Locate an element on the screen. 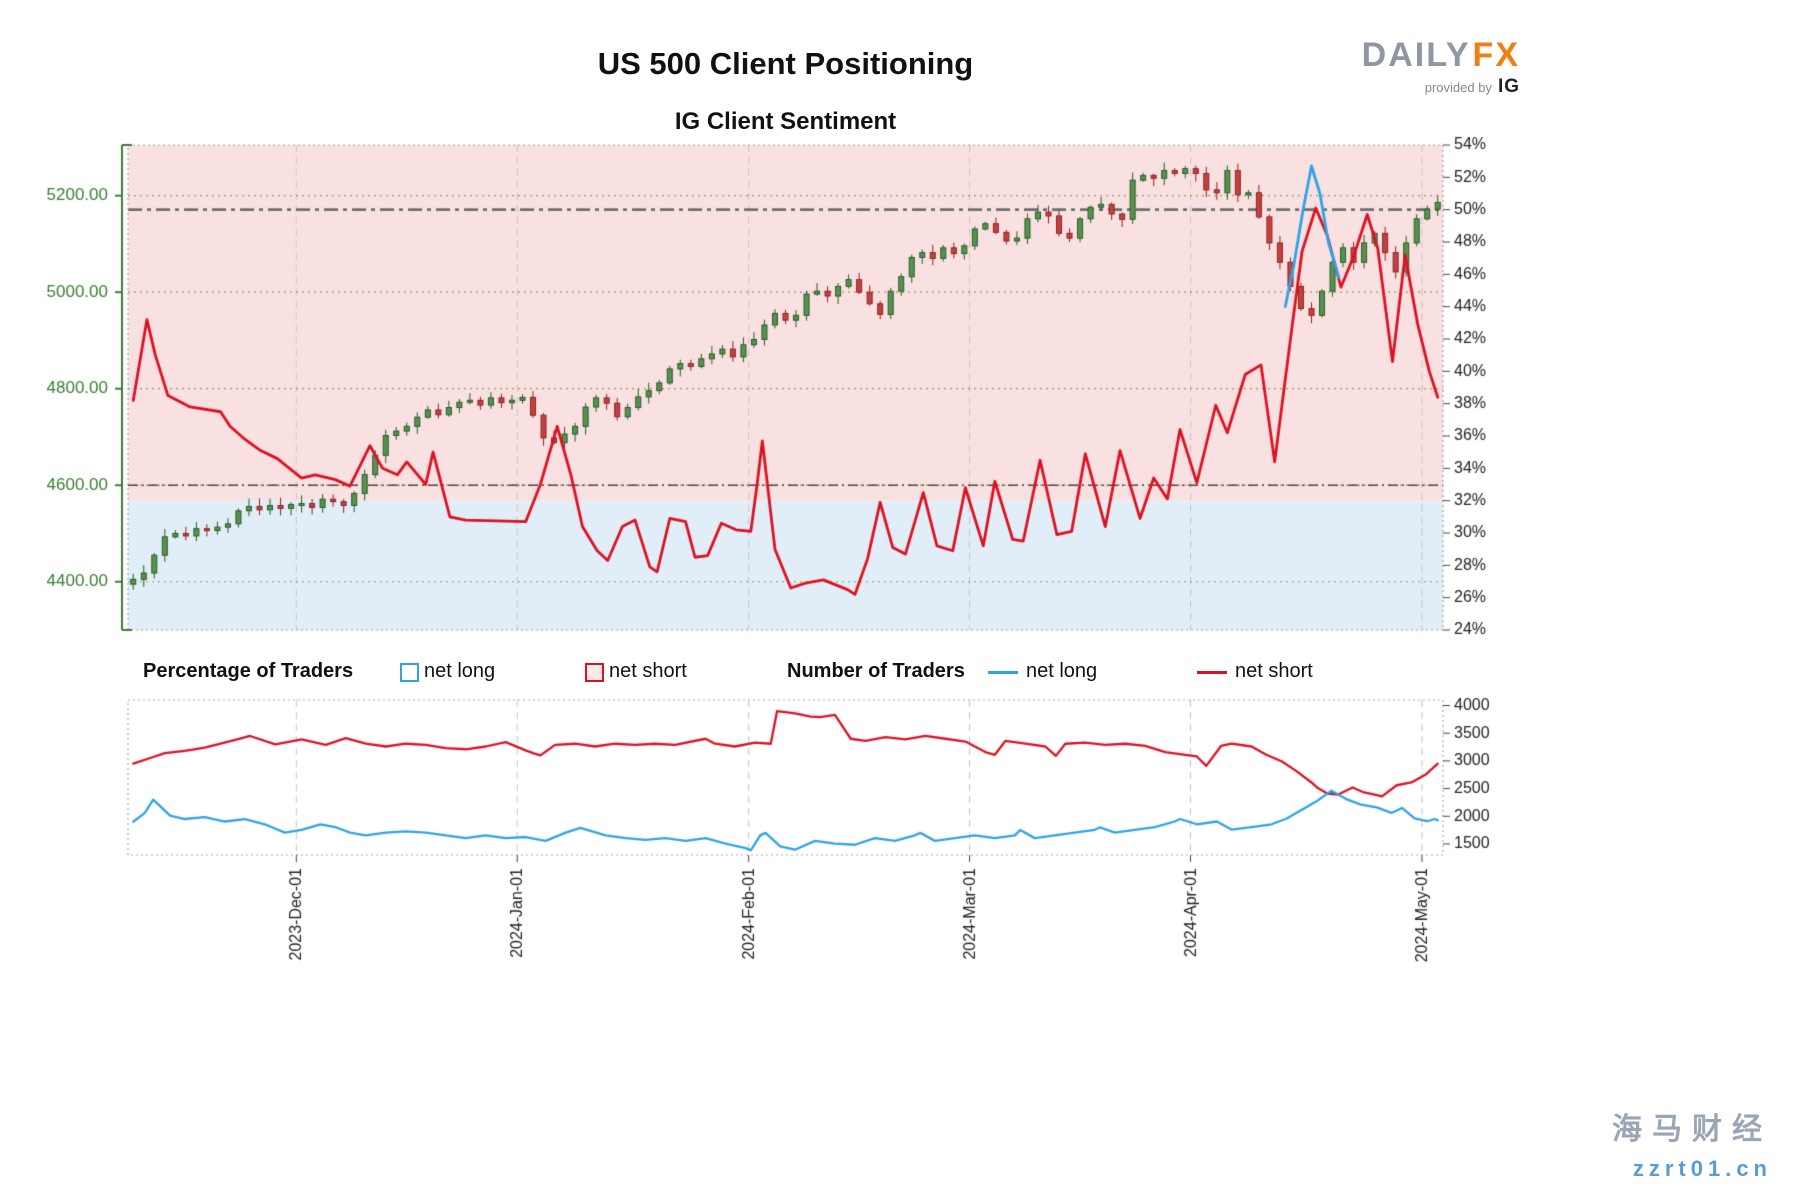 This screenshot has width=1800, height=1200. page-title: US 500 Client Positioning is located at coordinates (785, 63).